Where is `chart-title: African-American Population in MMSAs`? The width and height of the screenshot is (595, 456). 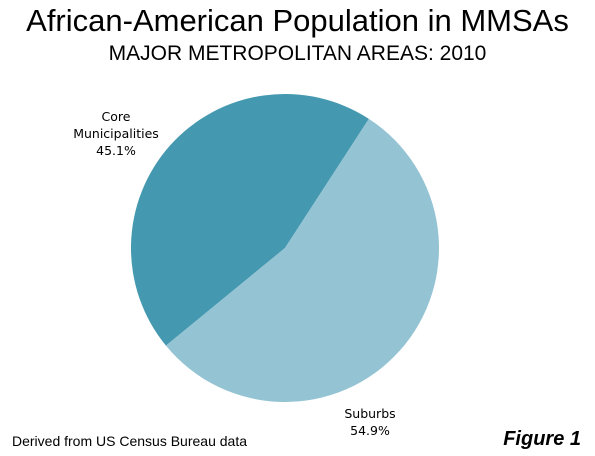
chart-title: African-American Population in MMSAs is located at coordinates (297, 20).